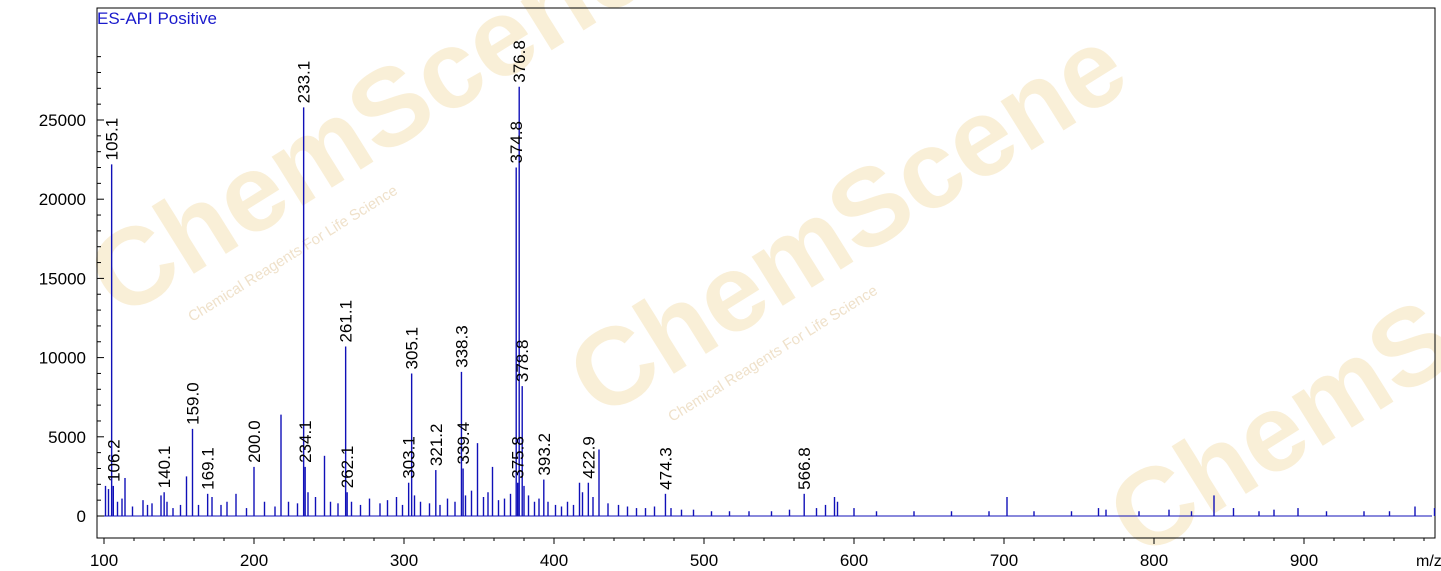  I want to click on y-axis: 0 5000 10000 15000 20000 25000, so click(71, 291).